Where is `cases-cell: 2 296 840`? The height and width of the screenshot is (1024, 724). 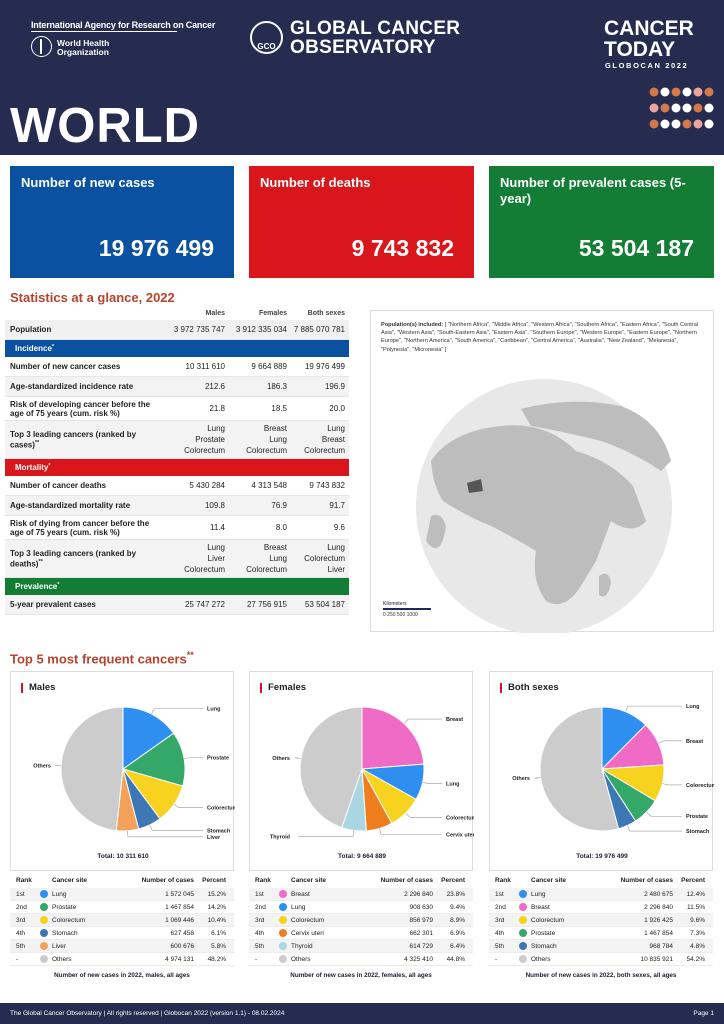
cases-cell: 2 296 840 is located at coordinates (418, 894).